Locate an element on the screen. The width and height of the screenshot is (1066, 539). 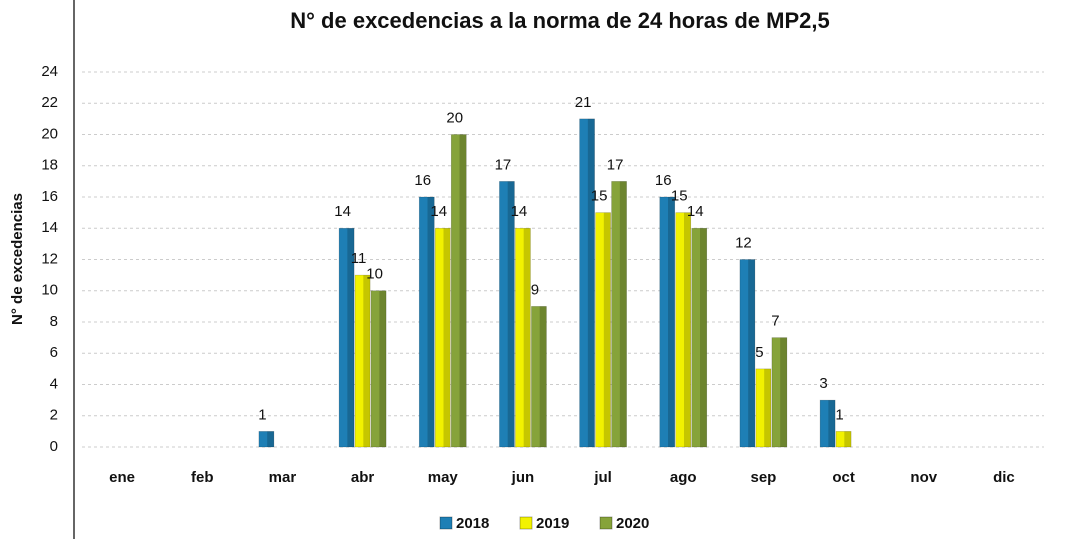
x-tick-label: may is located at coordinates (443, 477).